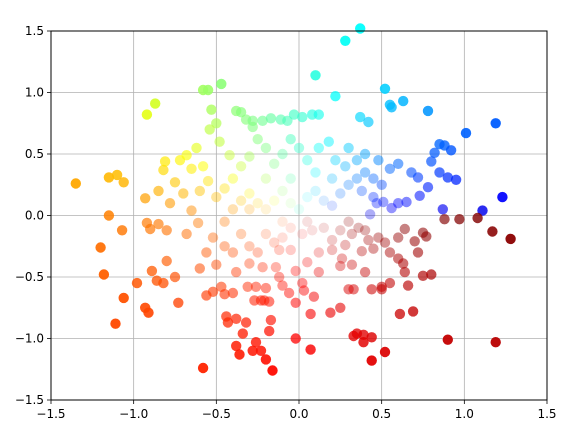  What do you see at coordinates (298, 414) in the screenshot?
I see `x-tick-label: 0.0` at bounding box center [298, 414].